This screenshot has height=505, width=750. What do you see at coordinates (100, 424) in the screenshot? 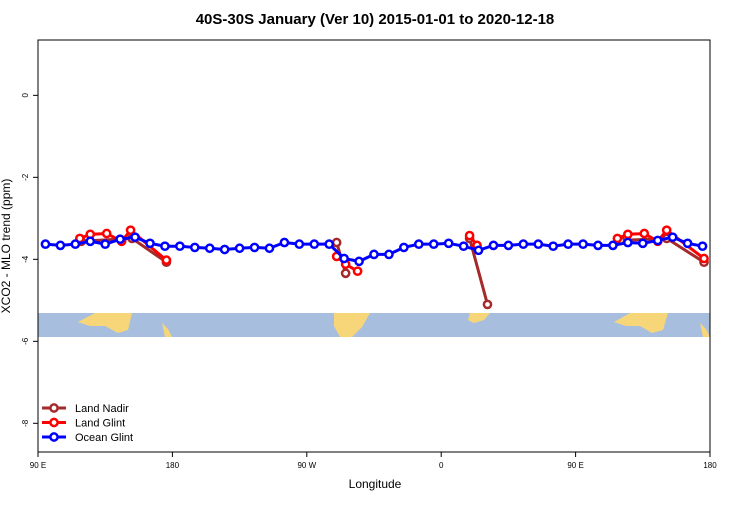
I see `legend-label: Land Glint` at bounding box center [100, 424].